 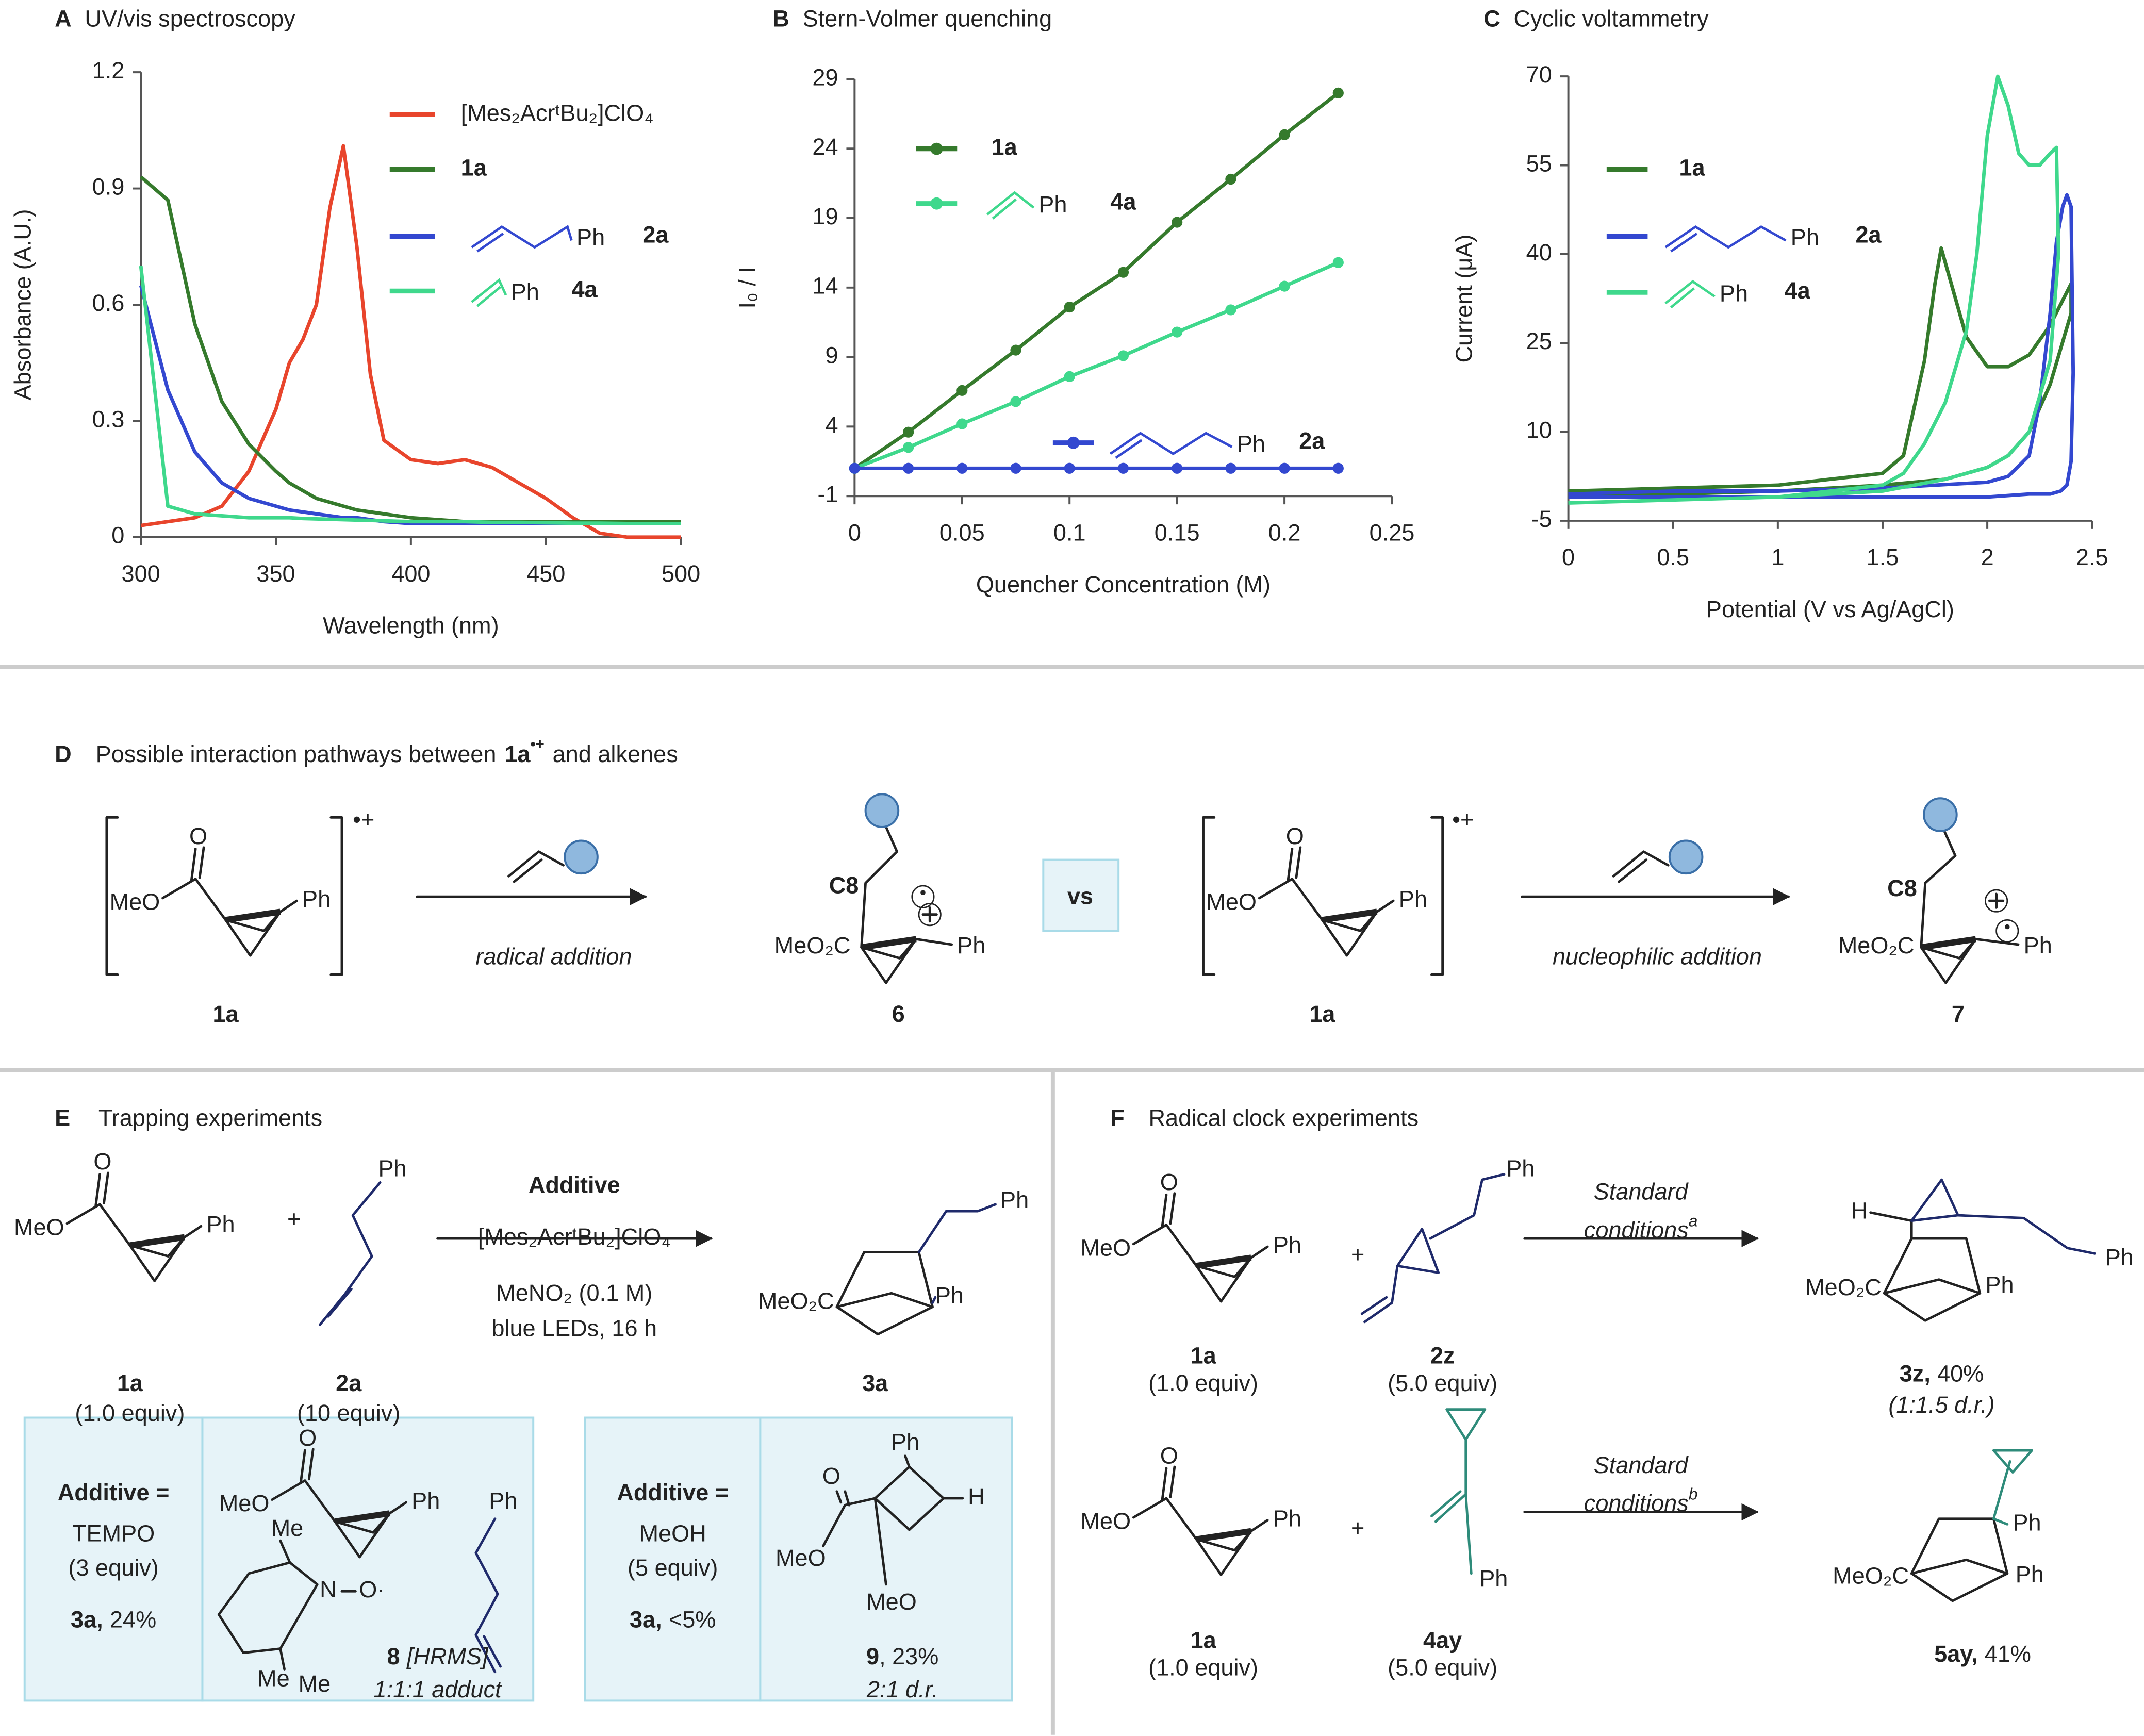 I want to click on y-tick-label: 4, so click(x=832, y=424).